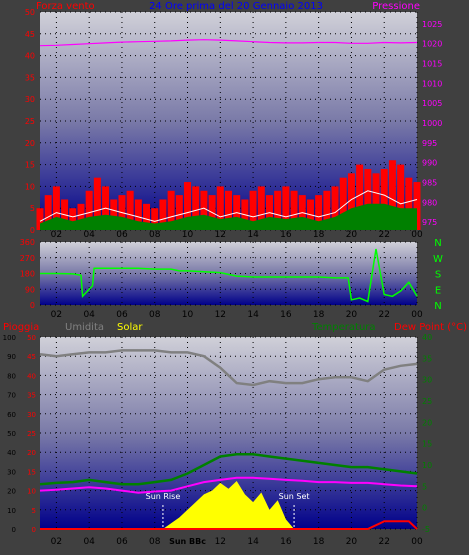 This screenshot has height=555, width=469. Describe the element at coordinates (427, 401) in the screenshot. I see `y-temp-tick: 25` at that location.